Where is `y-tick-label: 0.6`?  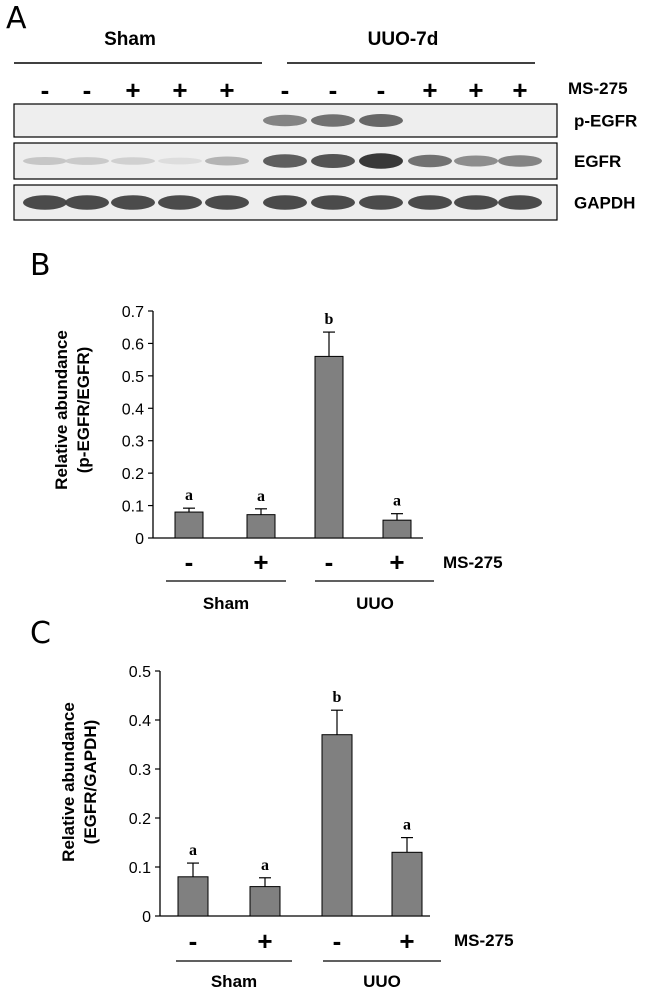 y-tick-label: 0.6 is located at coordinates (133, 344).